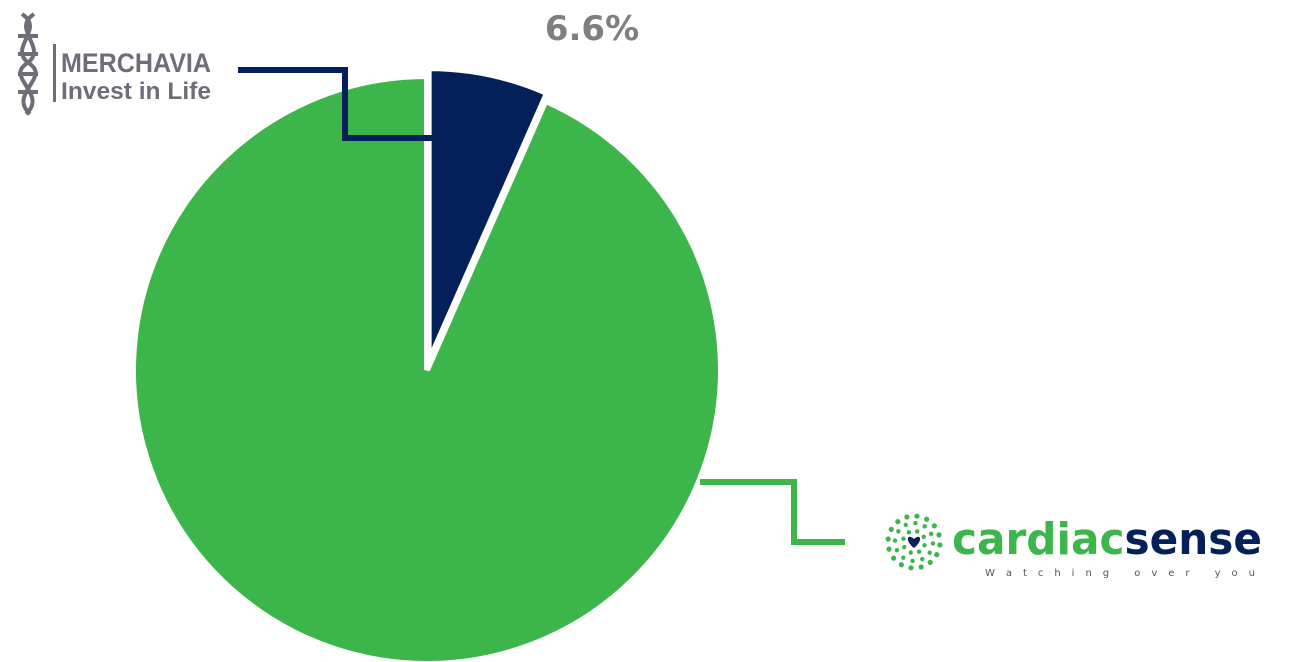 Image resolution: width=1294 pixels, height=662 pixels. I want to click on dots-heart-icon, so click(914, 542).